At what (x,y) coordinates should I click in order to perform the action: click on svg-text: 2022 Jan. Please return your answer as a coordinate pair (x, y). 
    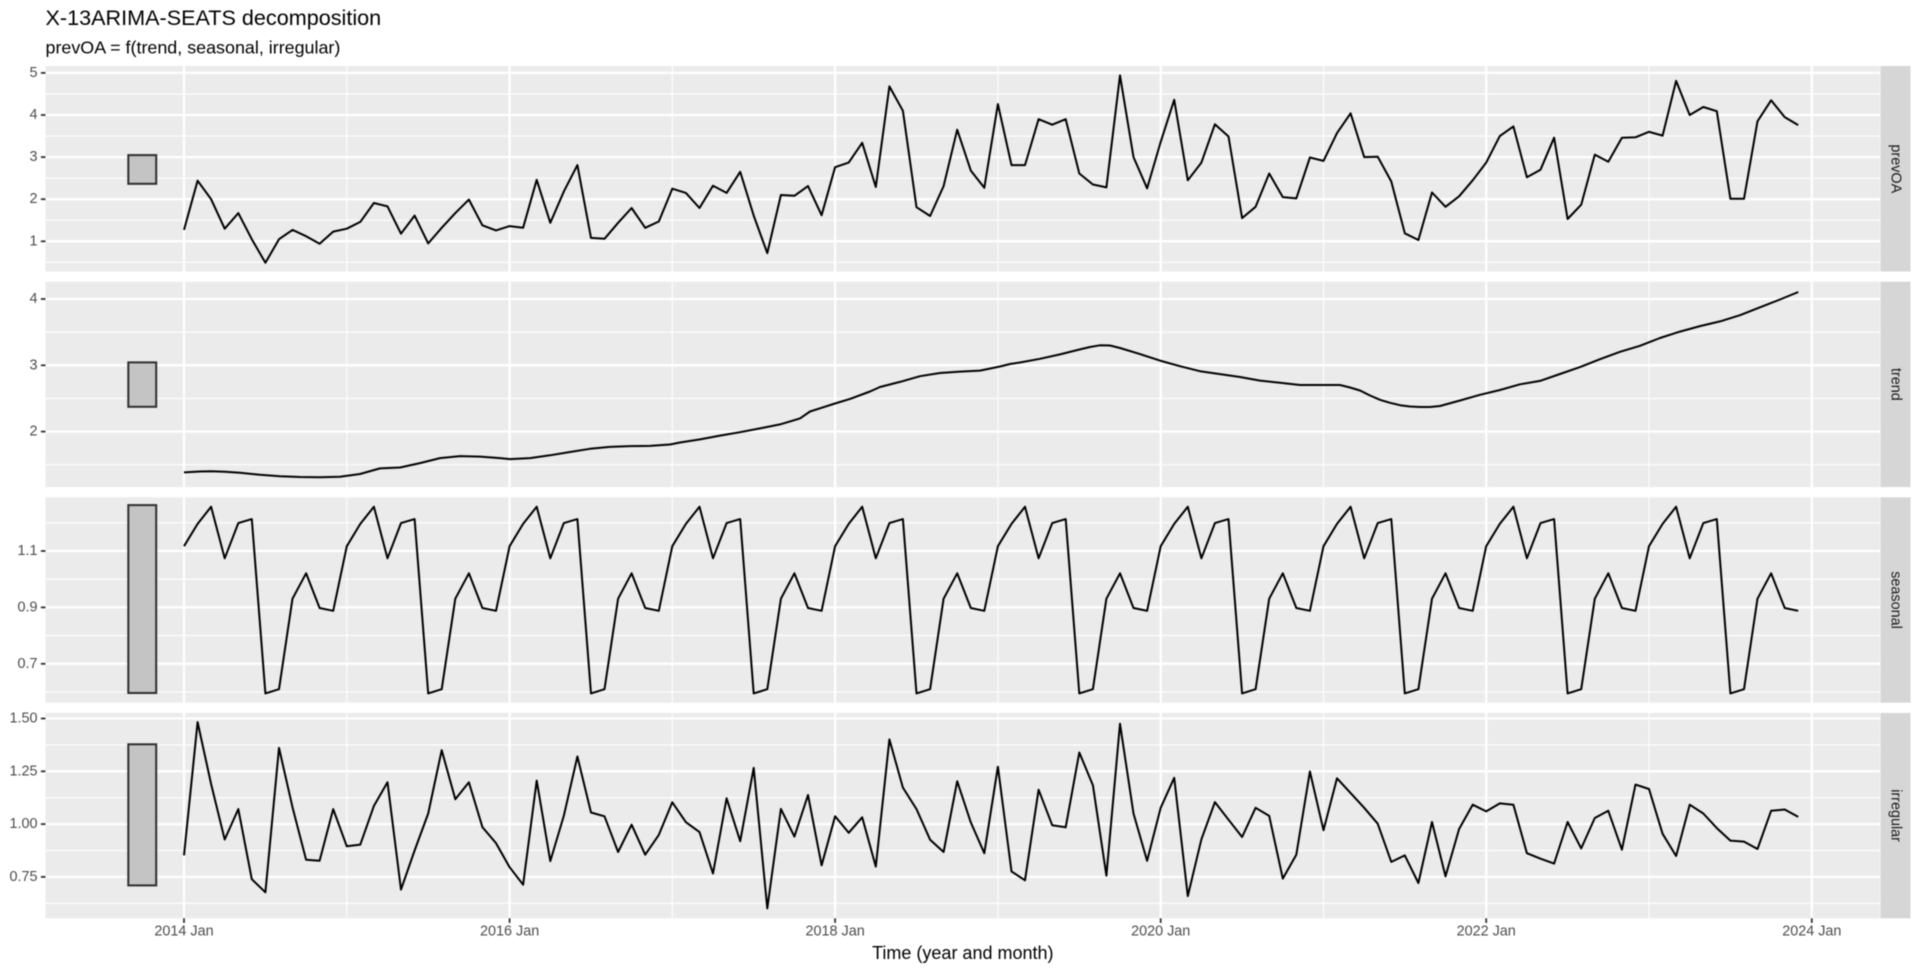
    Looking at the image, I should click on (1486, 932).